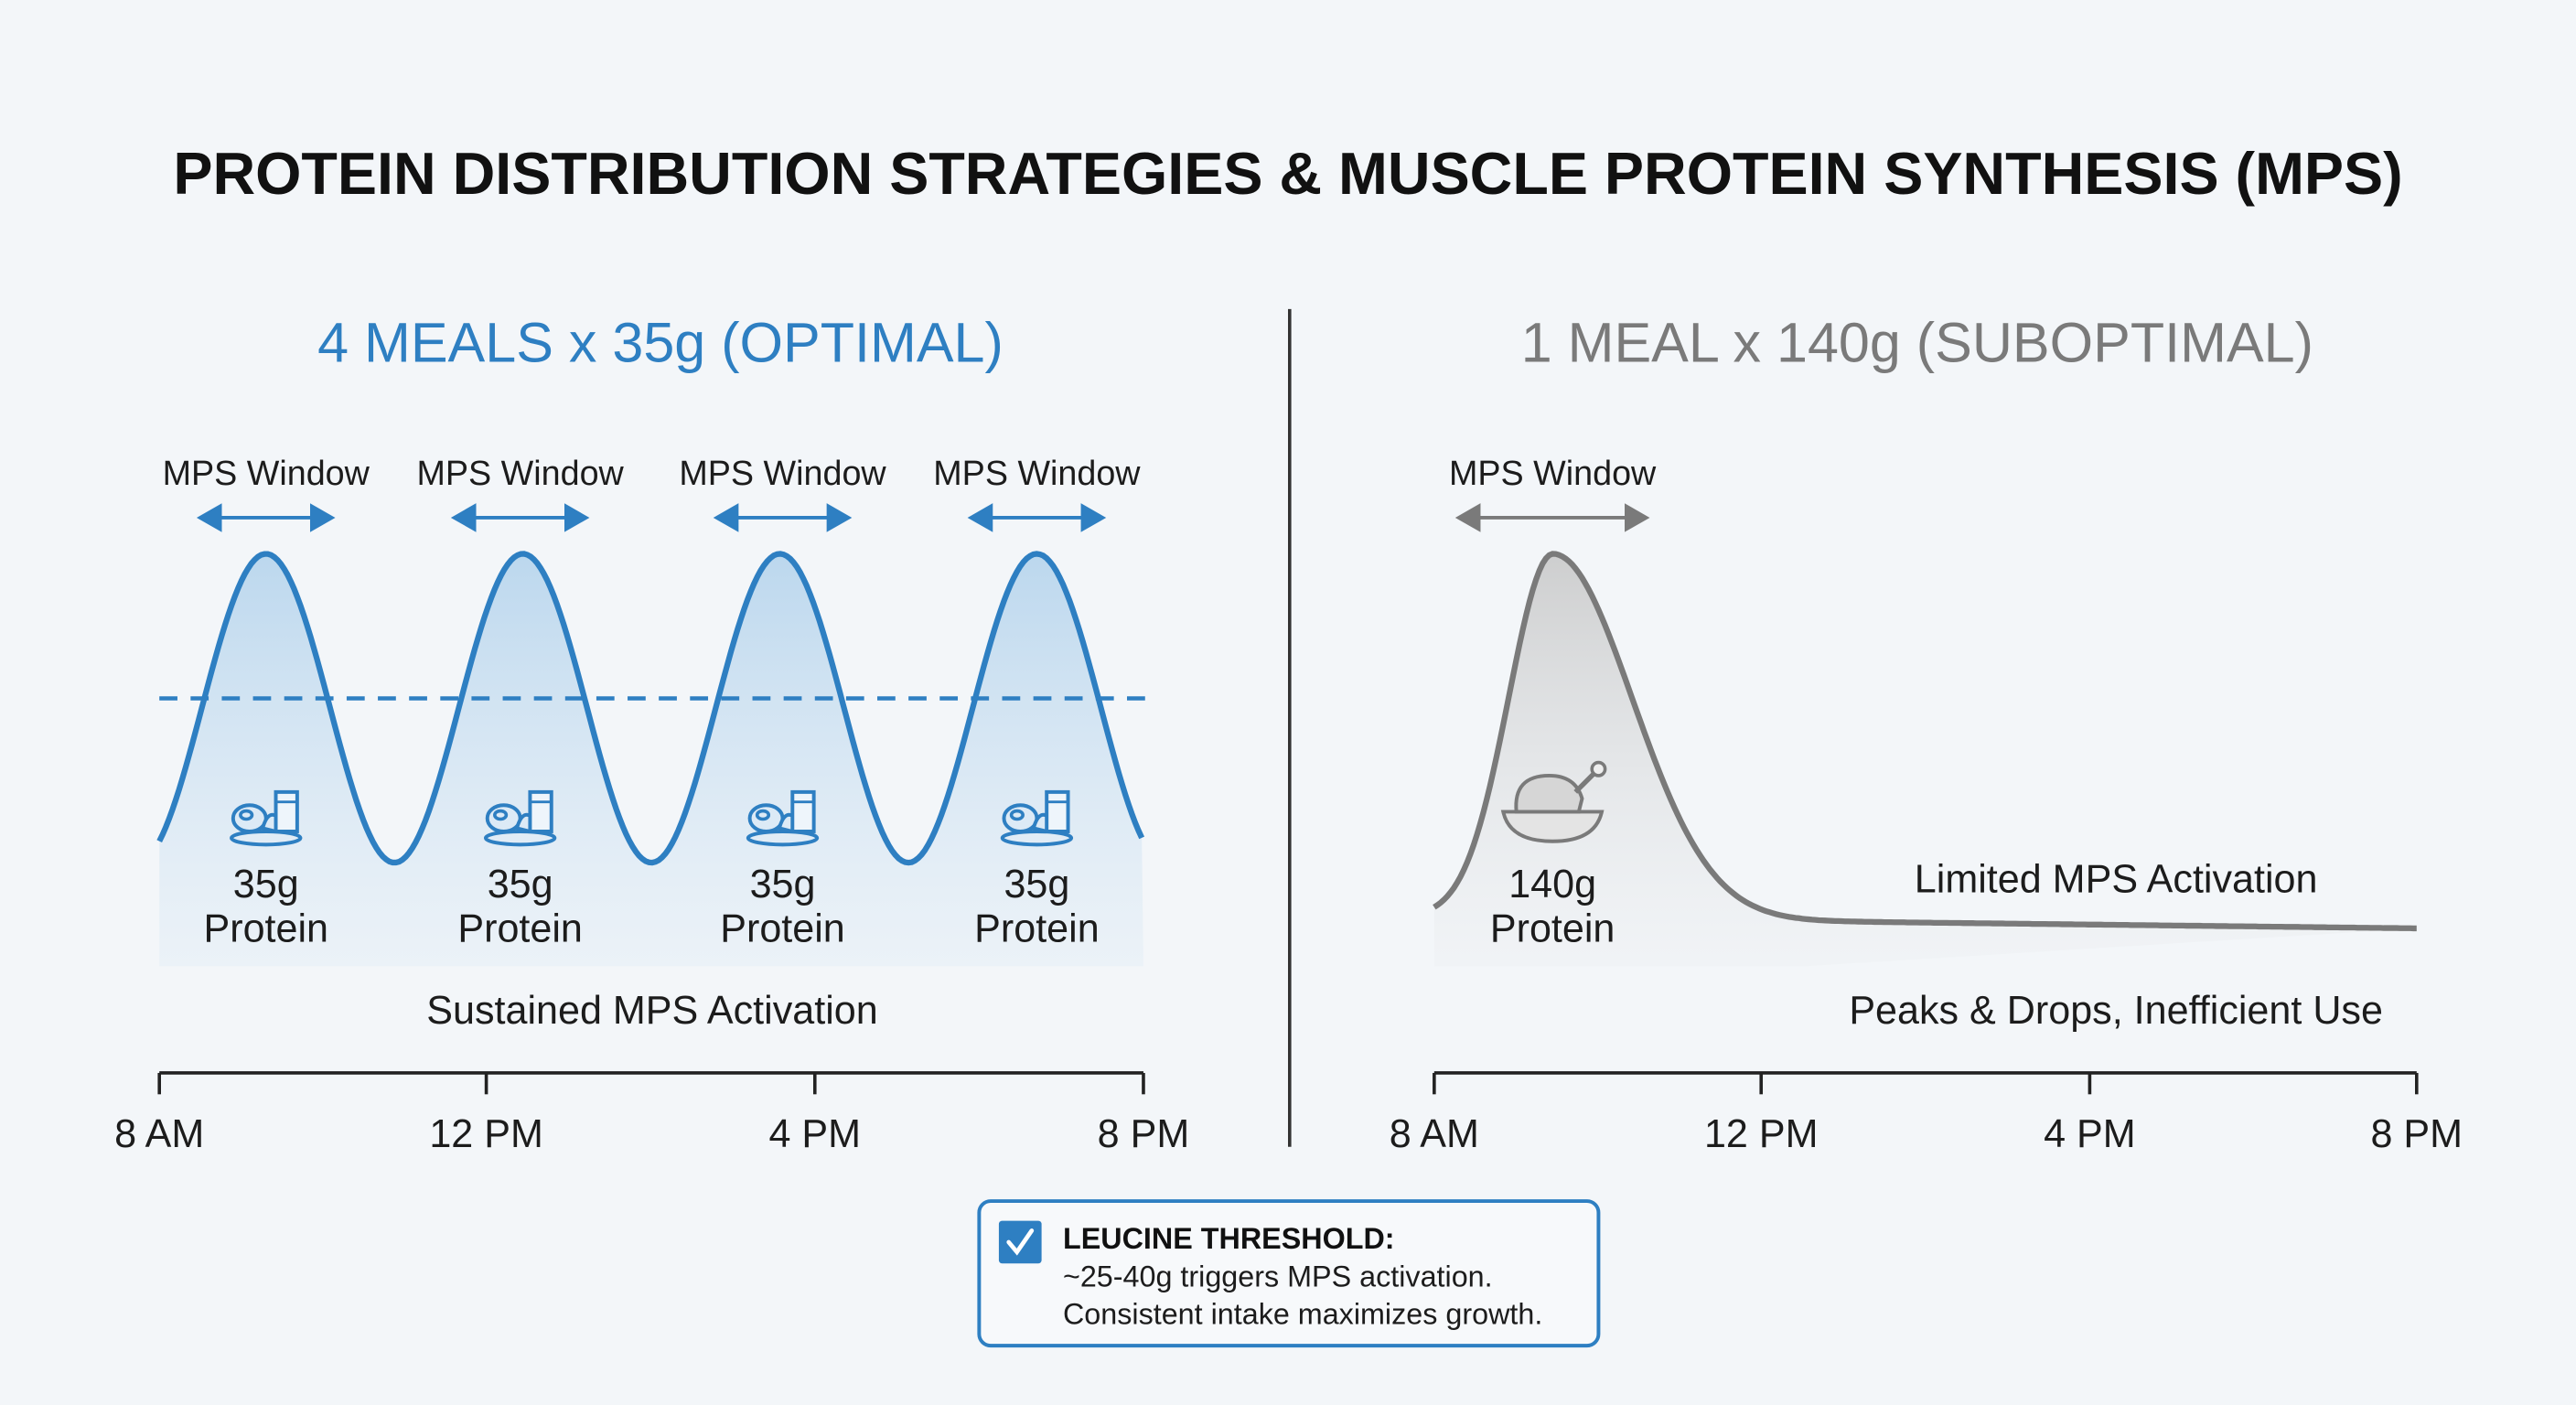  What do you see at coordinates (1925, 741) in the screenshot?
I see `suboptimal-mps-curve` at bounding box center [1925, 741].